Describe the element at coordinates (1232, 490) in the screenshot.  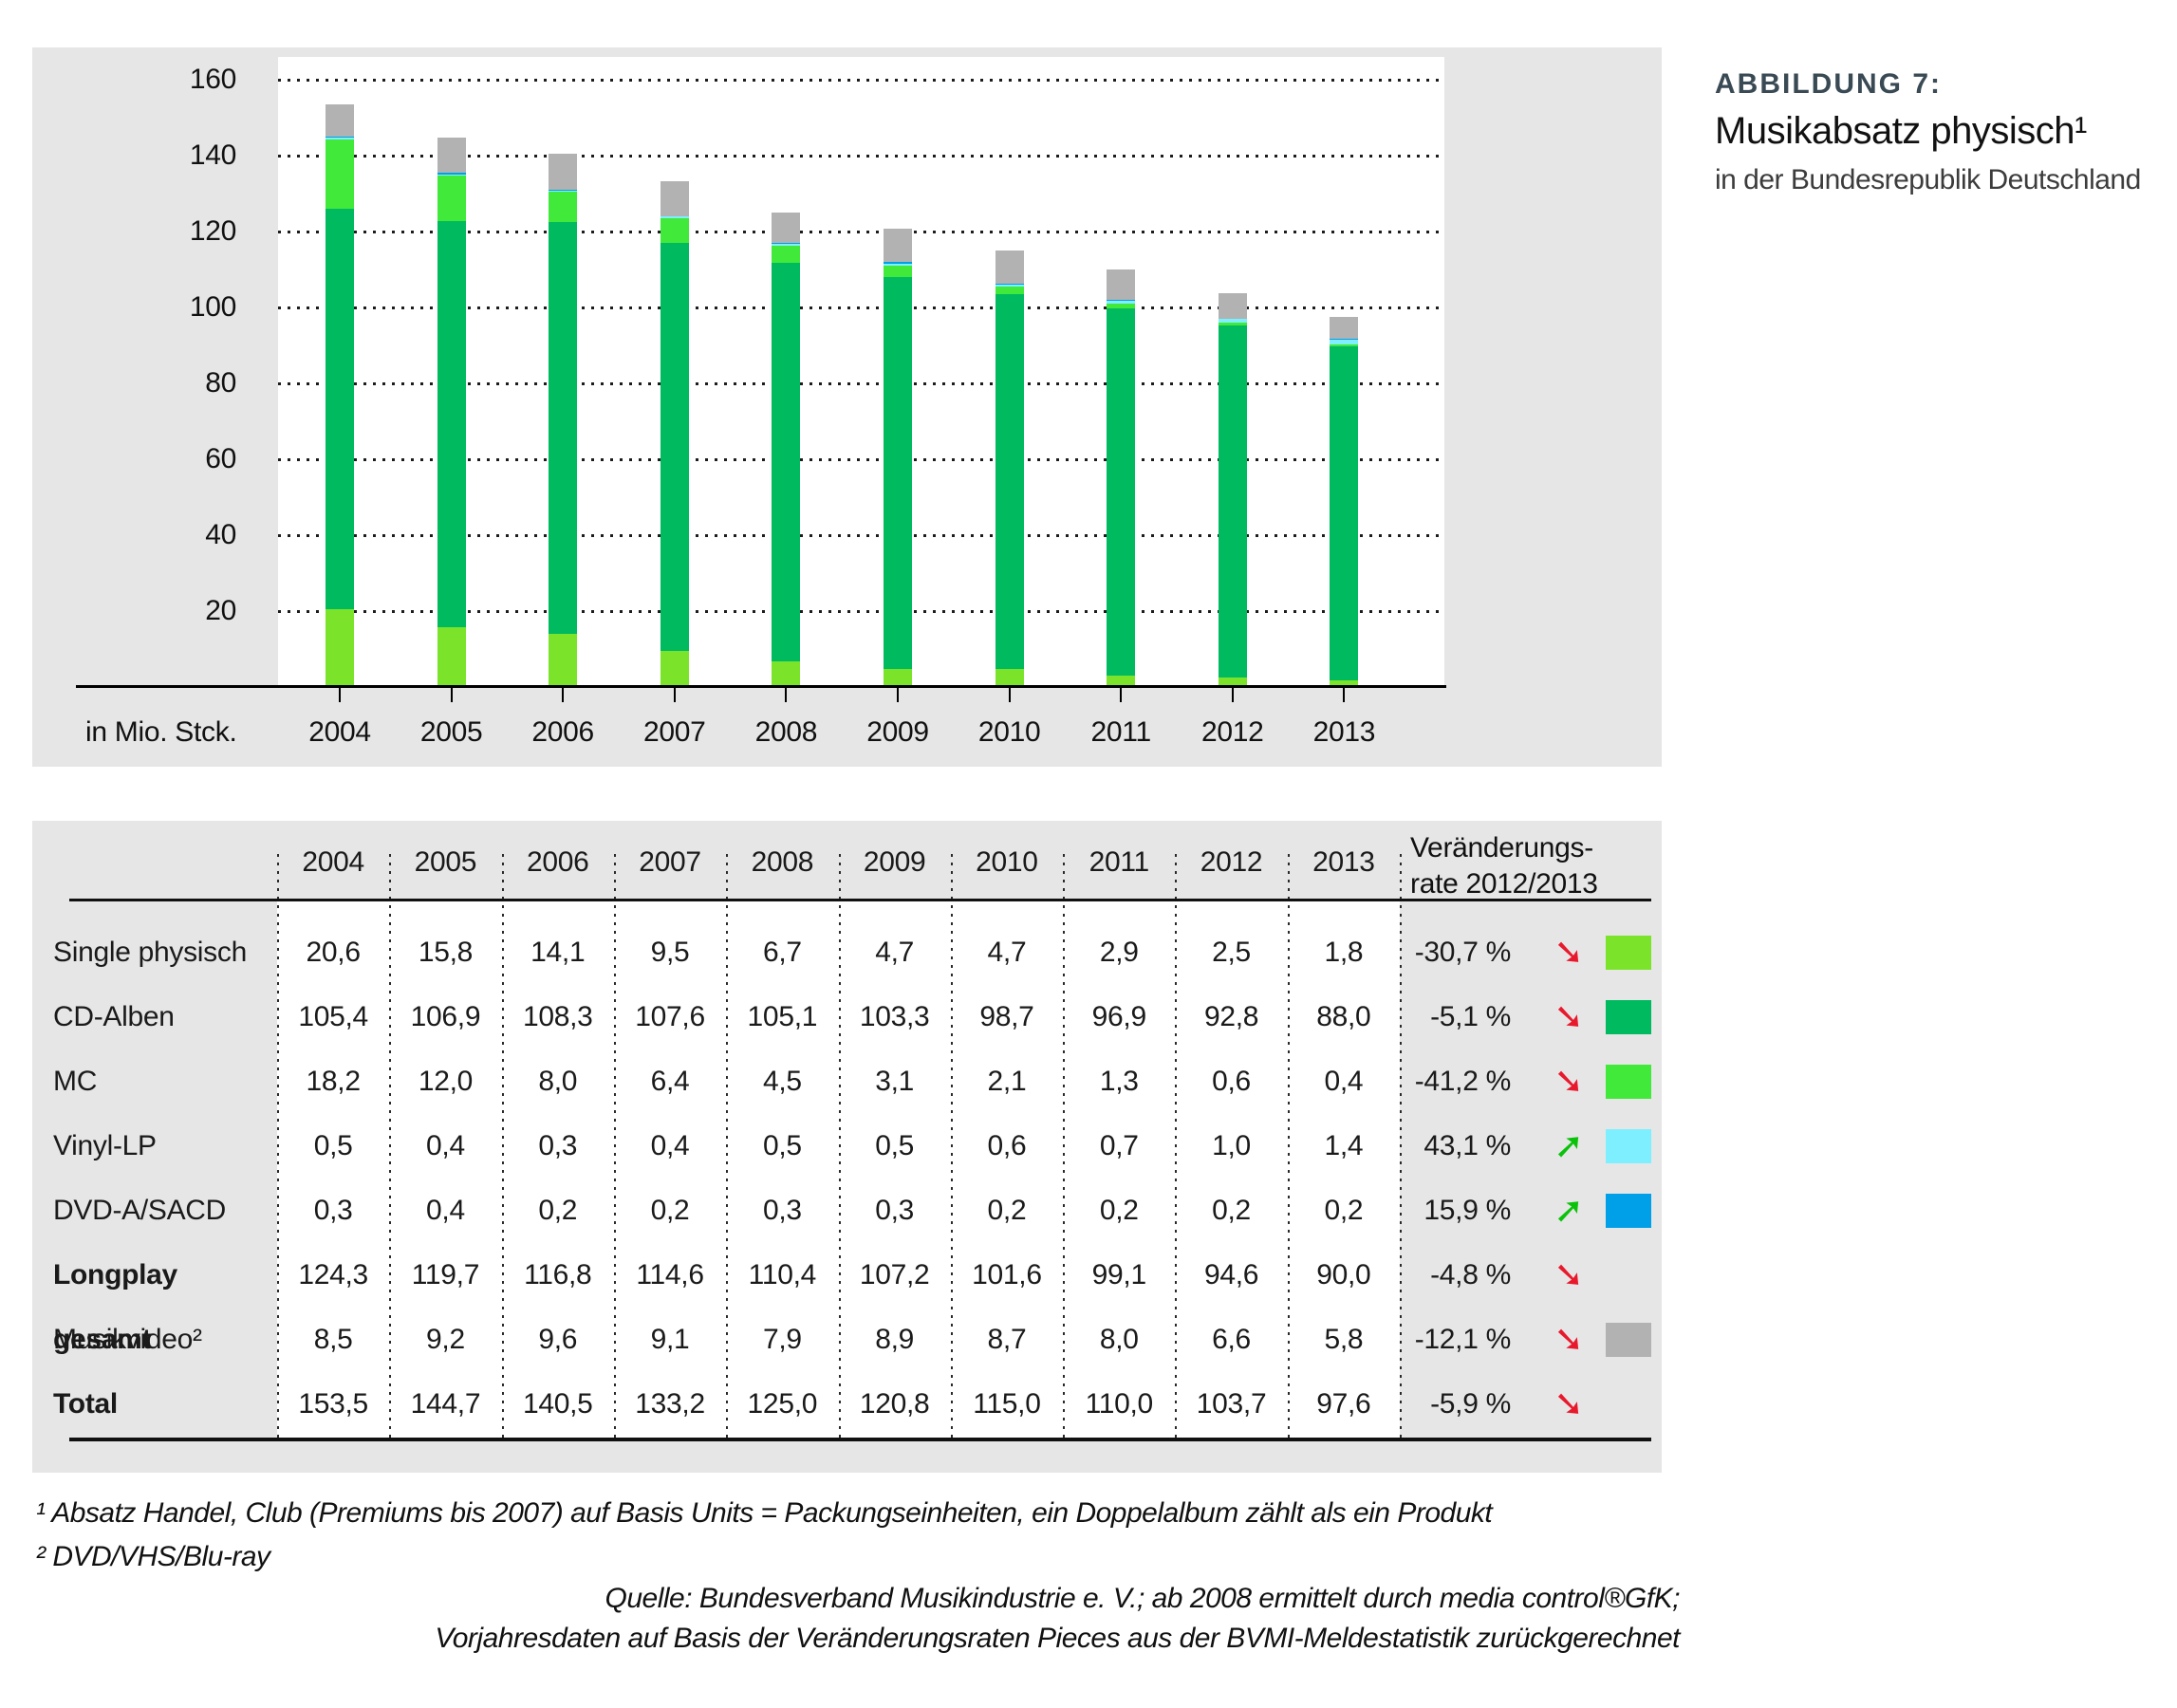
I see `bar-2012` at that location.